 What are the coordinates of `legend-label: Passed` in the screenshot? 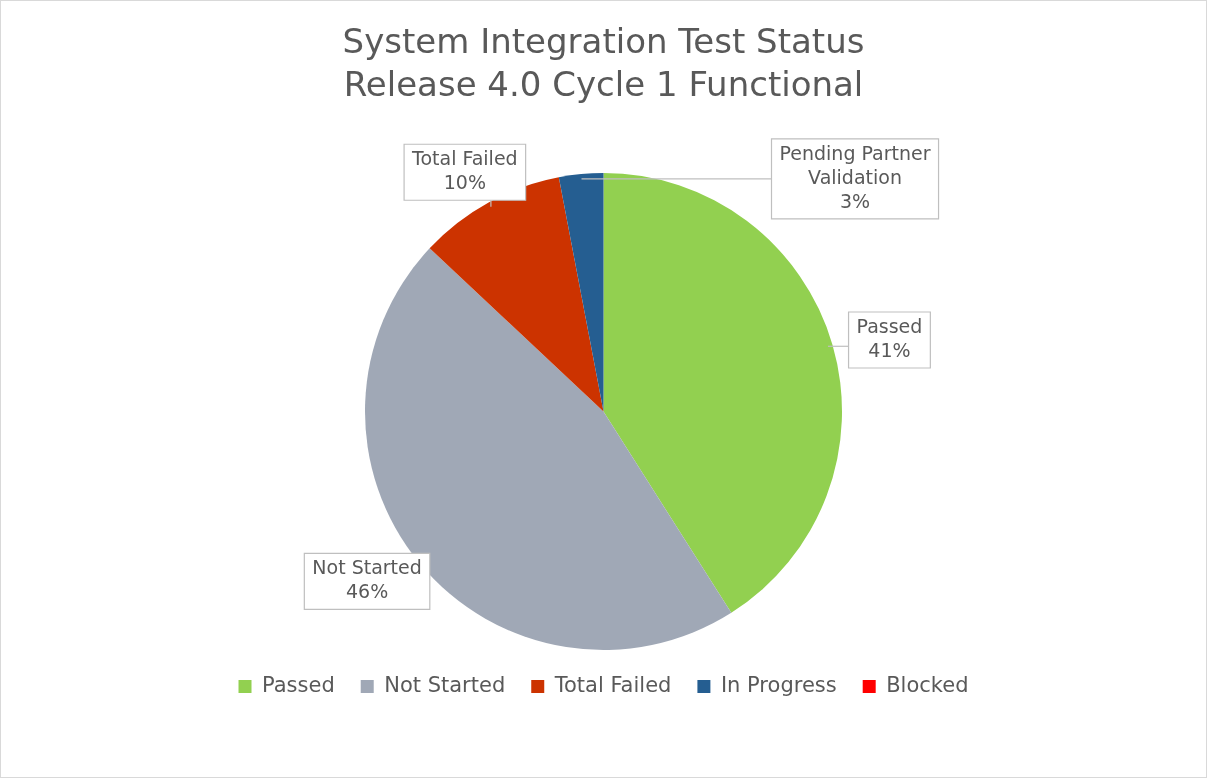 It's located at (298, 684).